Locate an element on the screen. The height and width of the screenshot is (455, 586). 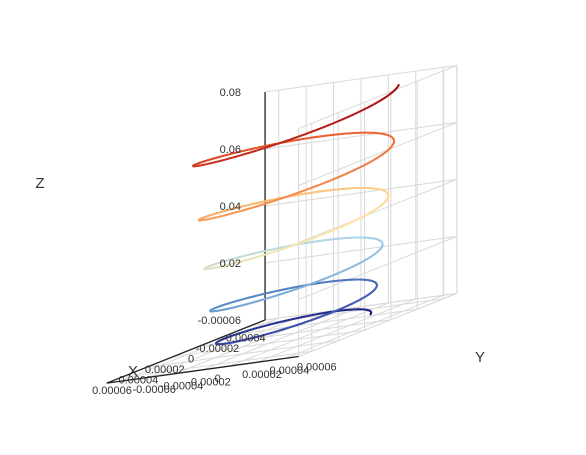
y-axis-line is located at coordinates (202, 369).